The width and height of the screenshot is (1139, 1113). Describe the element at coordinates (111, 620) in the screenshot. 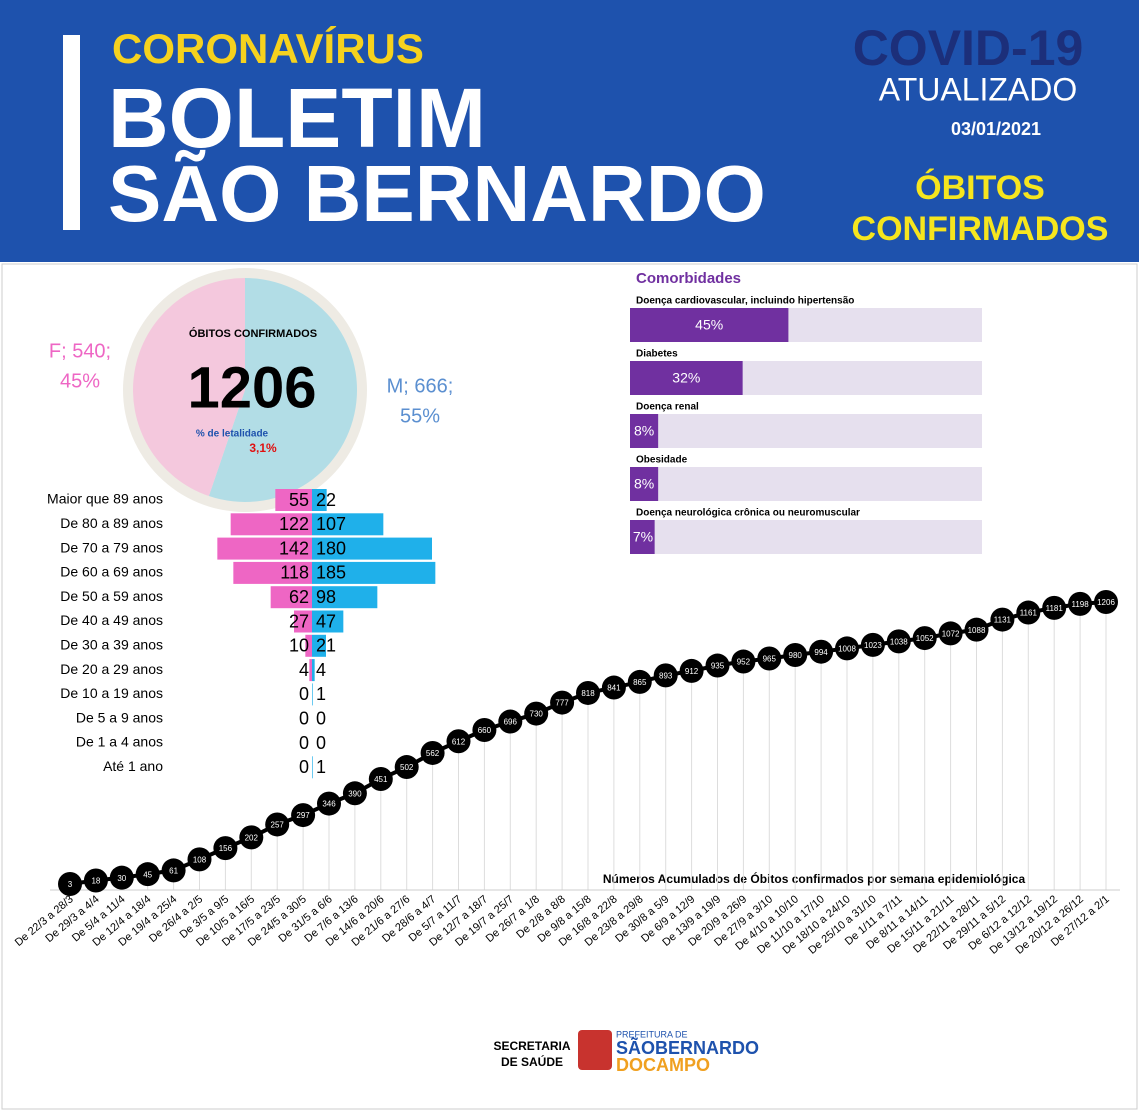

I see `age-label: De 40 a 49 anos` at that location.